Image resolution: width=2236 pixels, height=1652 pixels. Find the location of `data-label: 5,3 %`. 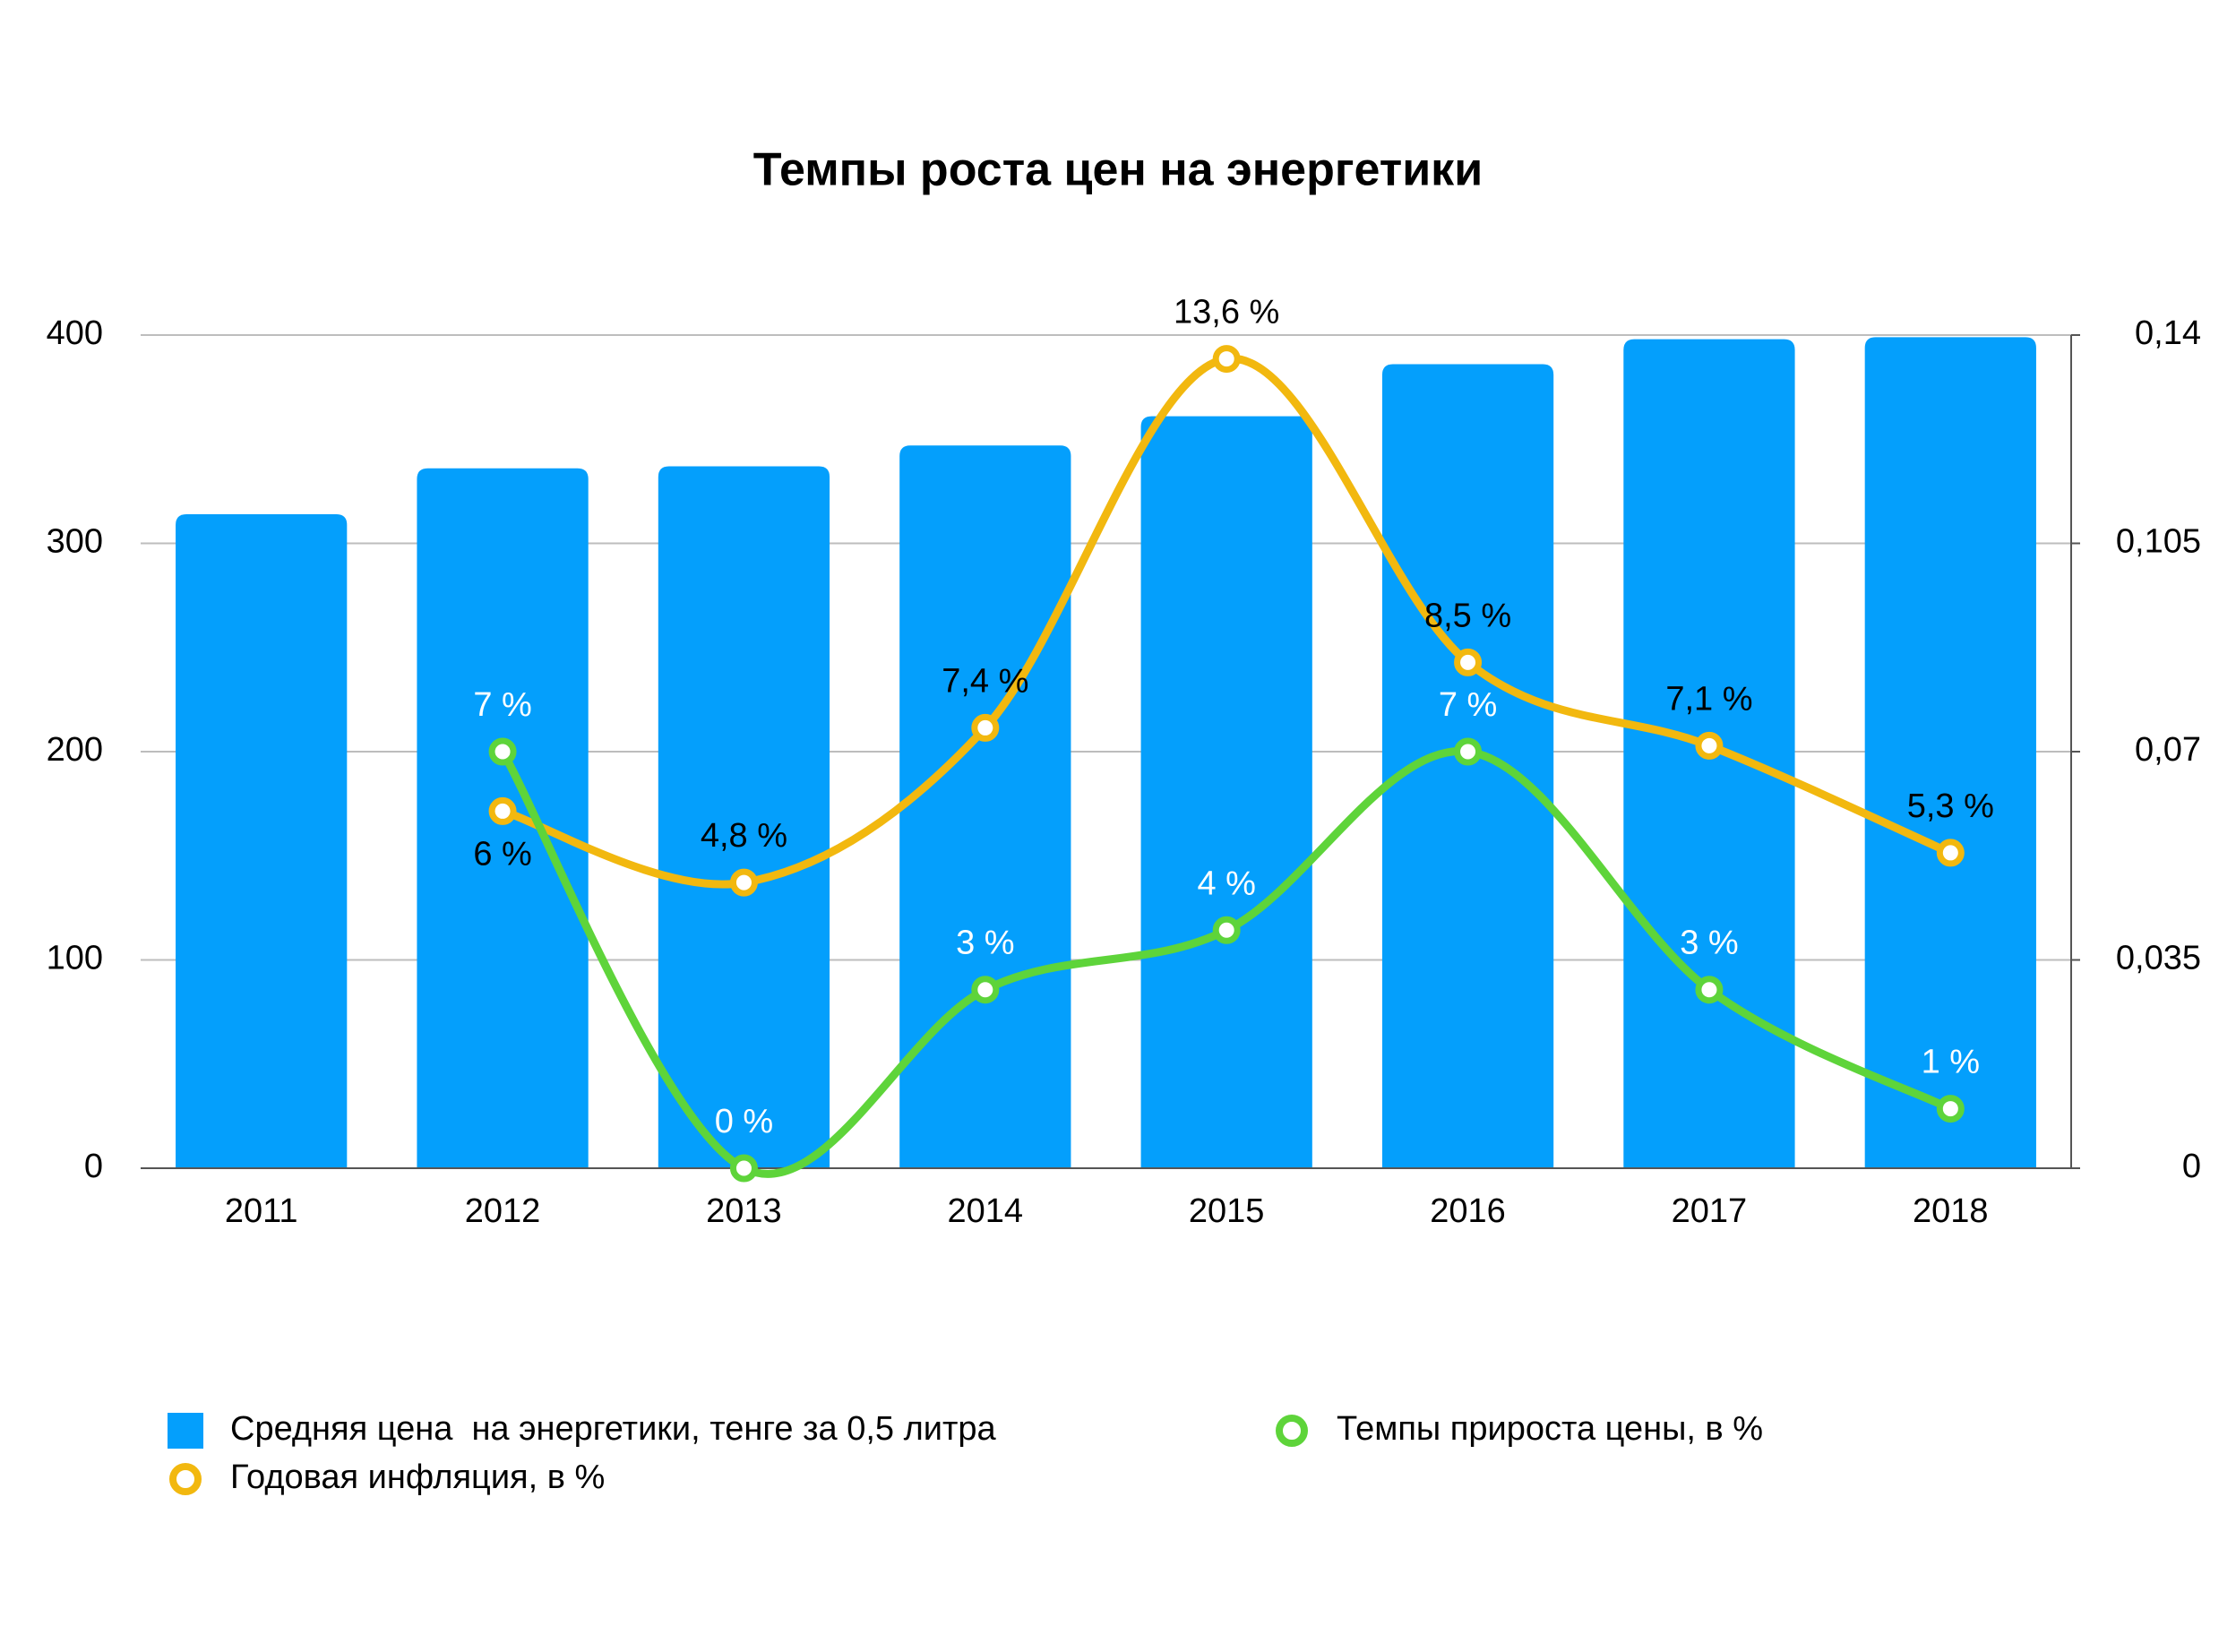

data-label: 5,3 % is located at coordinates (1951, 806).